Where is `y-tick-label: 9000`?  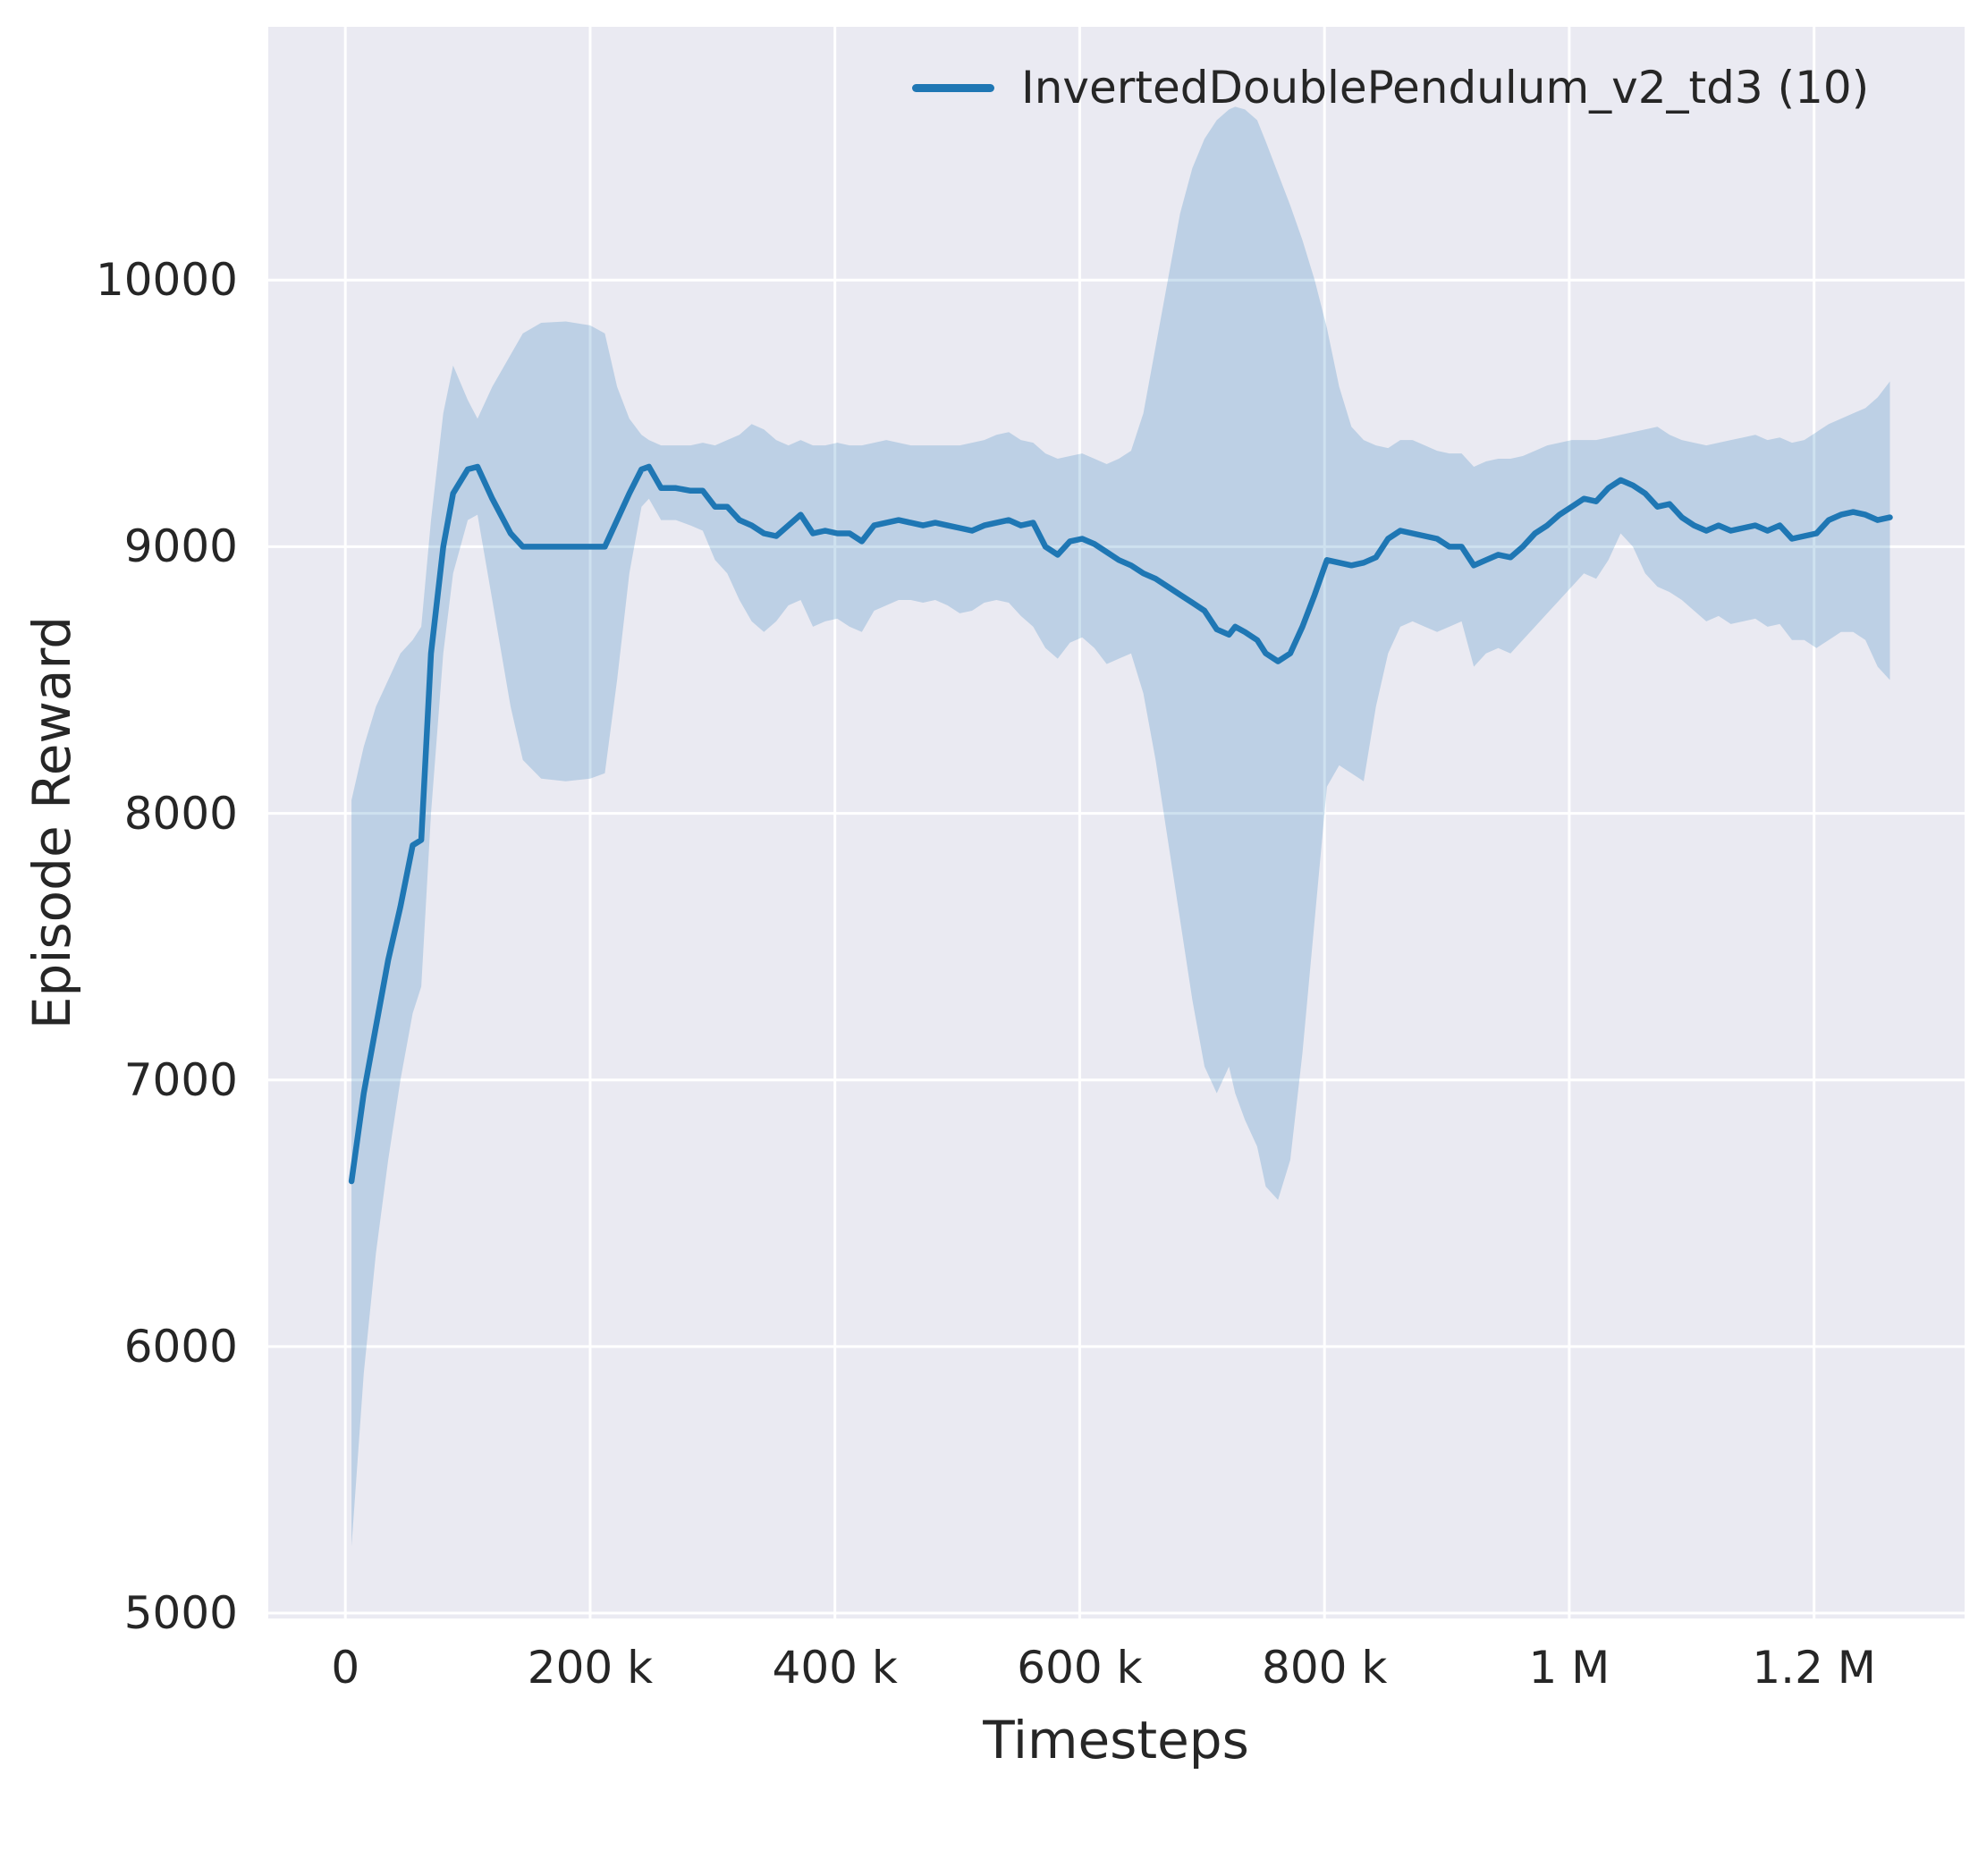 y-tick-label: 9000 is located at coordinates (180, 547).